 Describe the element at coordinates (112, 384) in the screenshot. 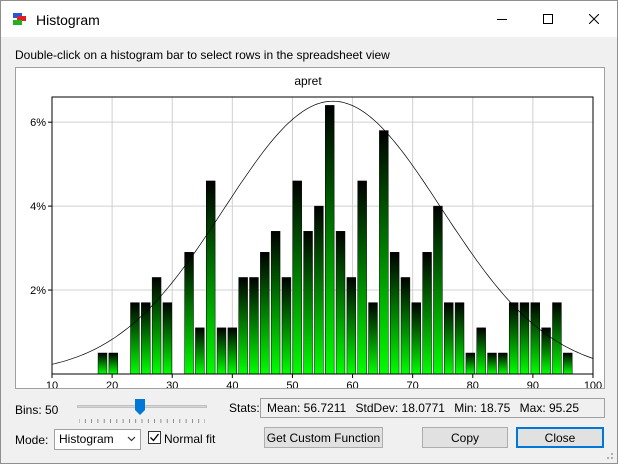

I see `x-tick-label: 20` at that location.